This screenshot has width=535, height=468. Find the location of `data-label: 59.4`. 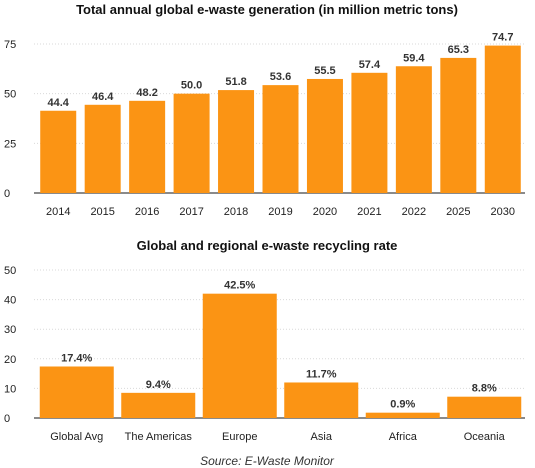

data-label: 59.4 is located at coordinates (414, 58).